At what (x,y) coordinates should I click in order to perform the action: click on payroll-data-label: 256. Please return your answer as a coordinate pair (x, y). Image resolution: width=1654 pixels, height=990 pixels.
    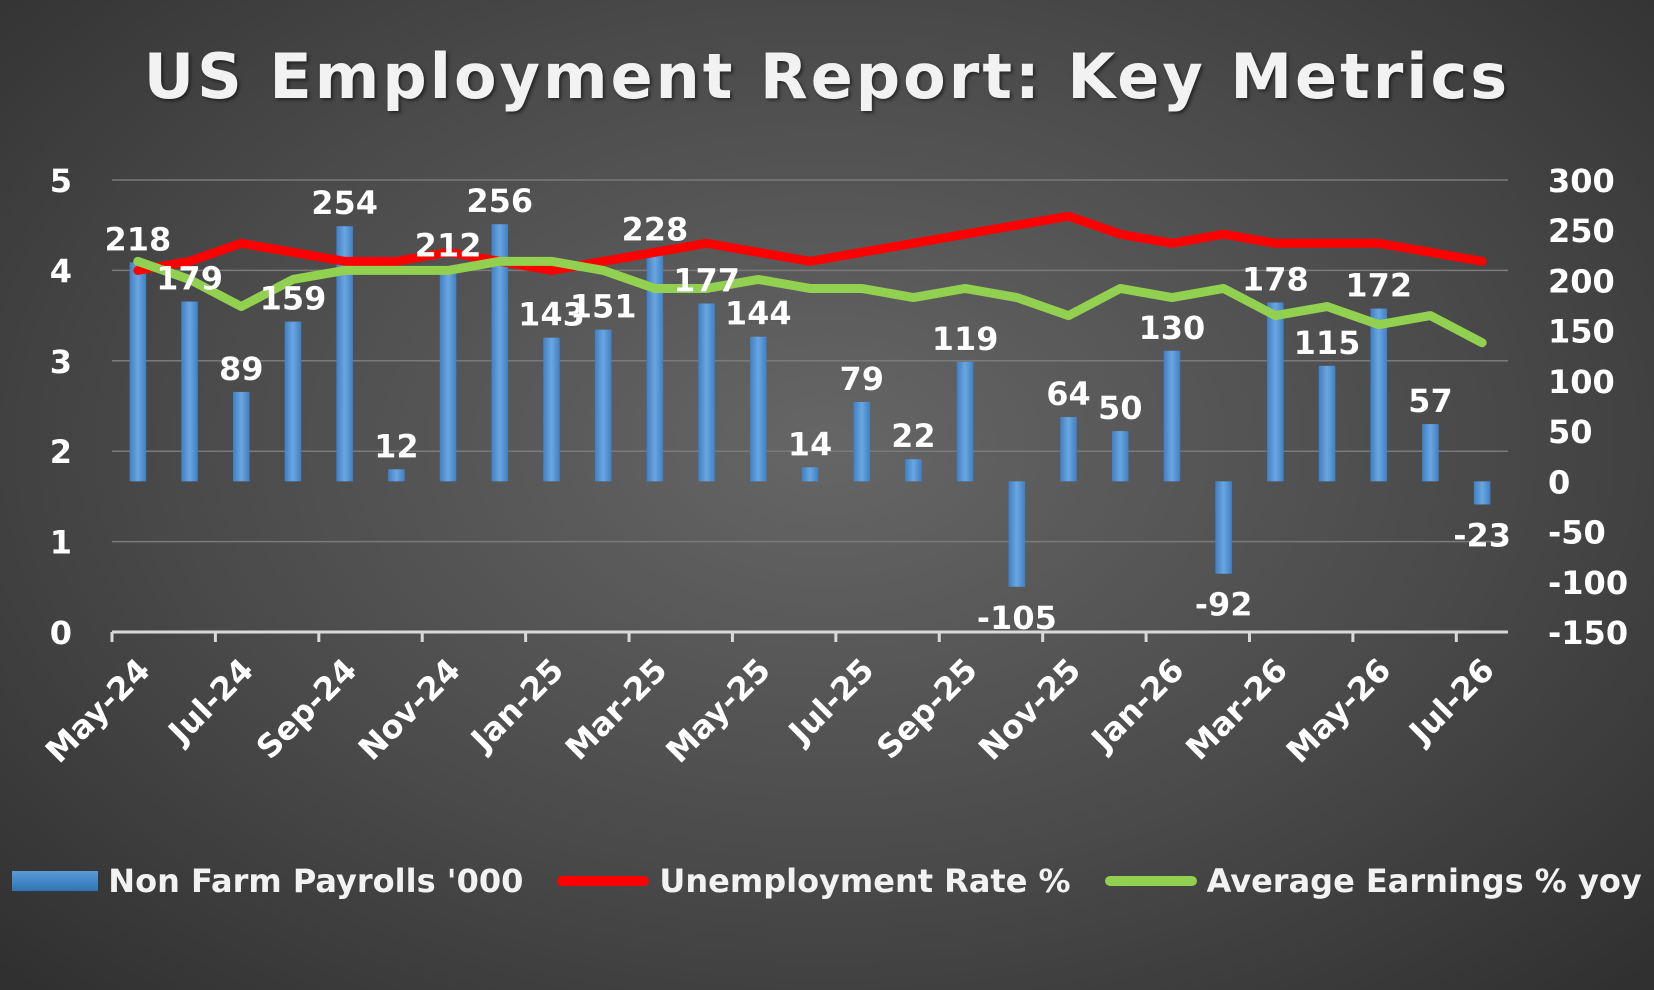
    Looking at the image, I should click on (499, 201).